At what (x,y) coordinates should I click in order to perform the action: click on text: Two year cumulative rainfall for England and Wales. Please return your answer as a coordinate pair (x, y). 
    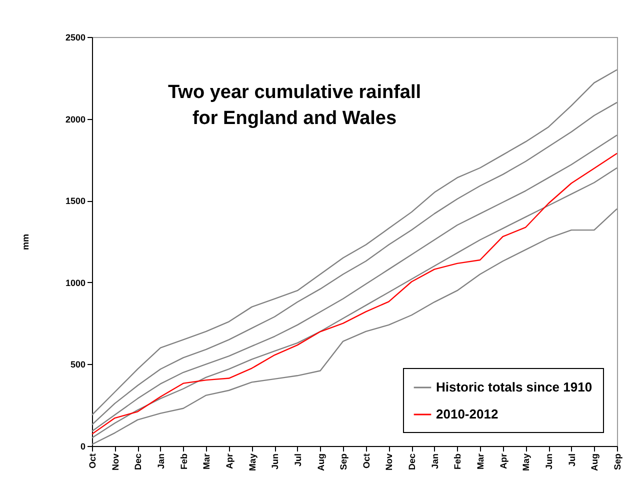
    Looking at the image, I should click on (295, 105).